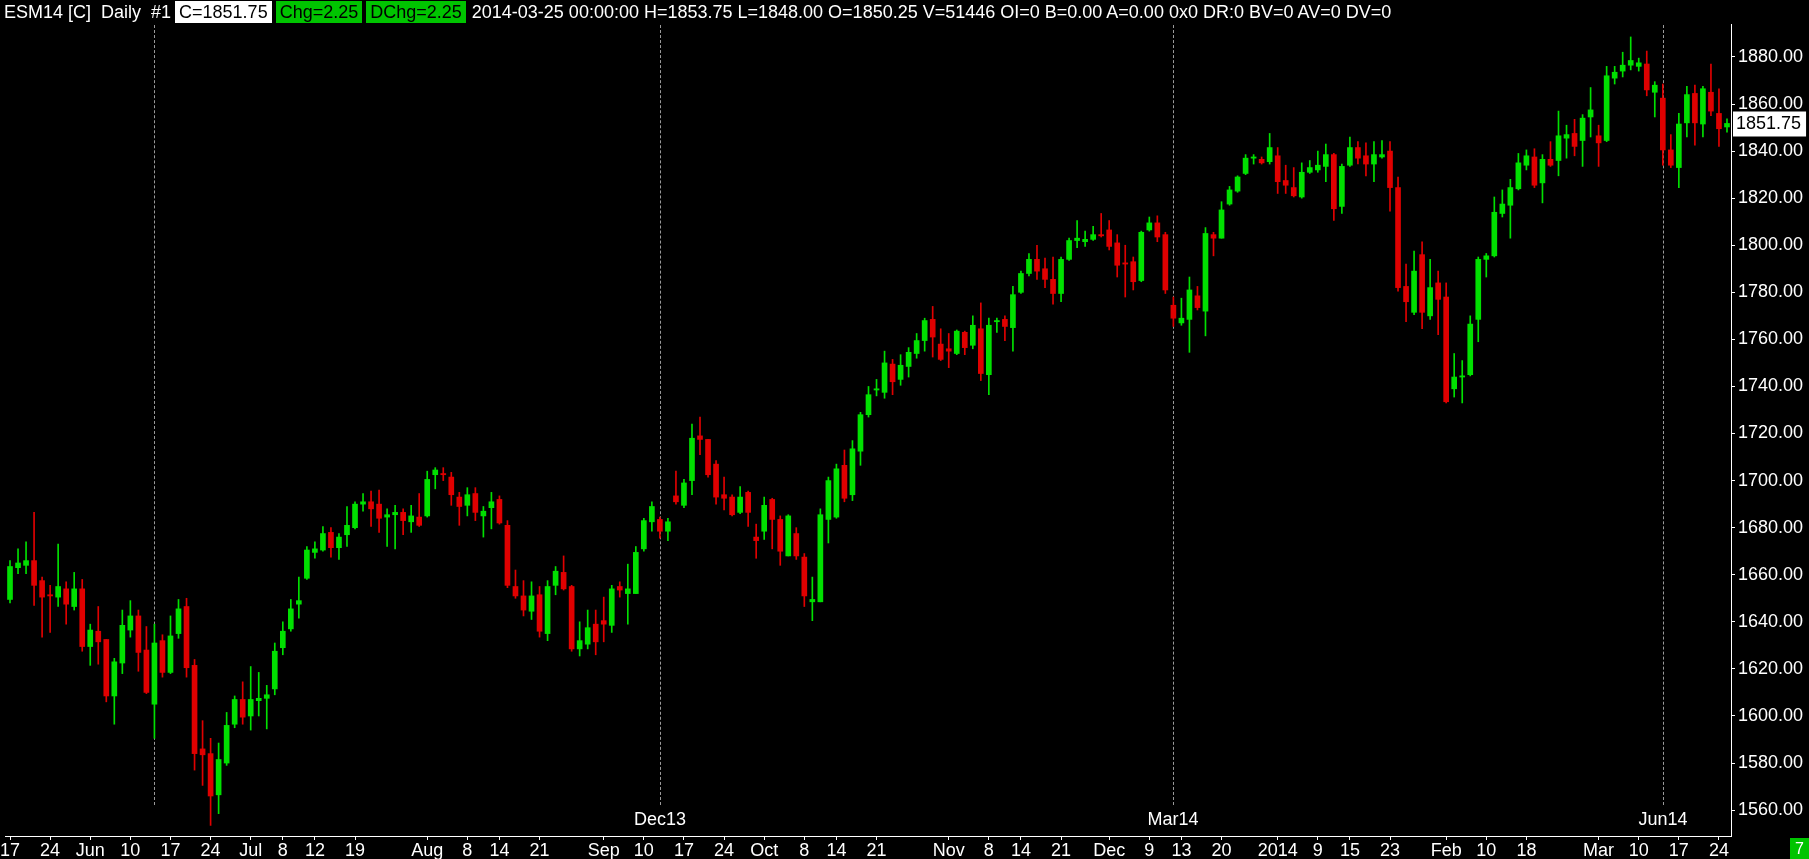  What do you see at coordinates (1277, 849) in the screenshot?
I see `x-tick-label: 2014` at bounding box center [1277, 849].